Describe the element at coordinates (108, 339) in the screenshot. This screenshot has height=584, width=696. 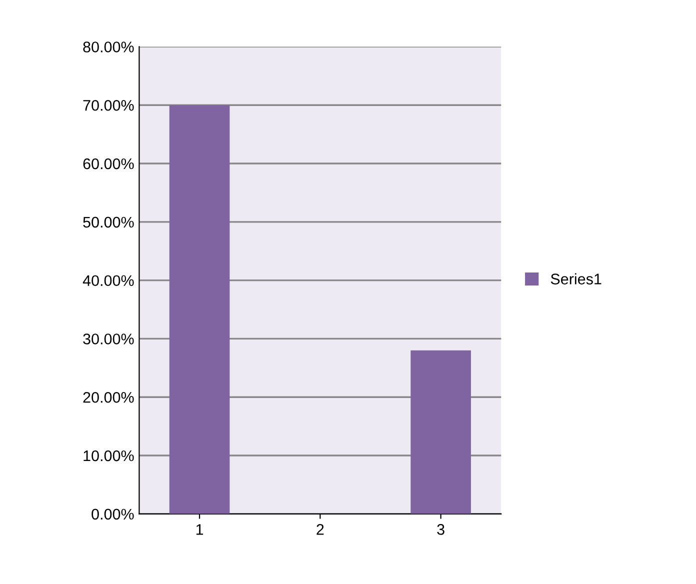
I see `y-tick-label: 30.00%` at that location.